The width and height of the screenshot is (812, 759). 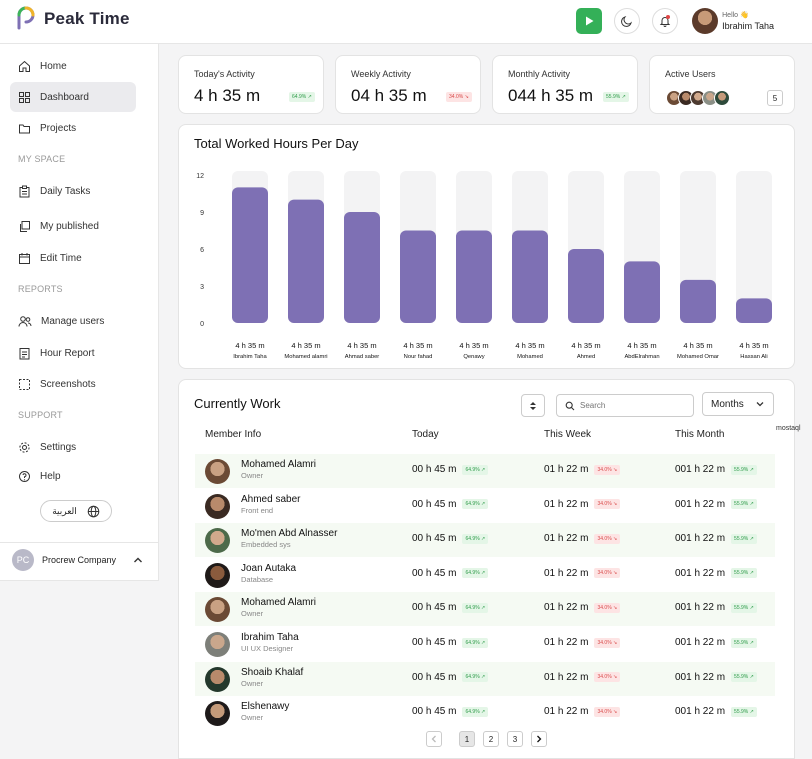 I want to click on chevron-right-icon, so click(x=539, y=739).